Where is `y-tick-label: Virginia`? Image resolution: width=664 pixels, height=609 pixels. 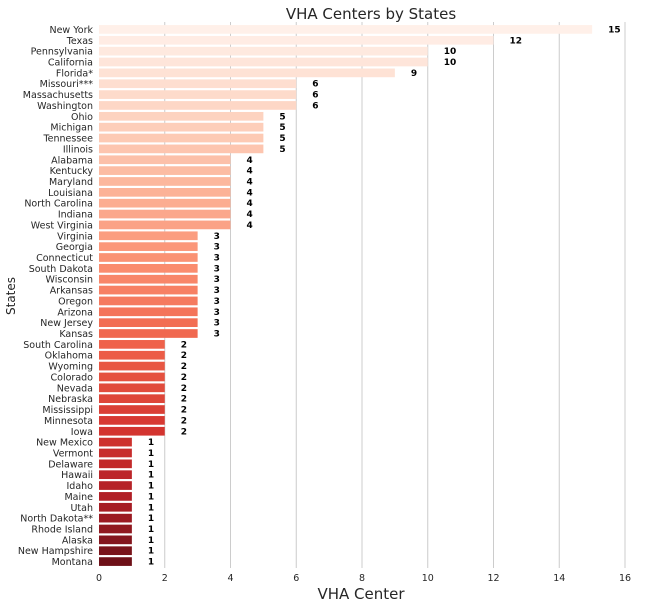 y-tick-label: Virginia is located at coordinates (75, 236).